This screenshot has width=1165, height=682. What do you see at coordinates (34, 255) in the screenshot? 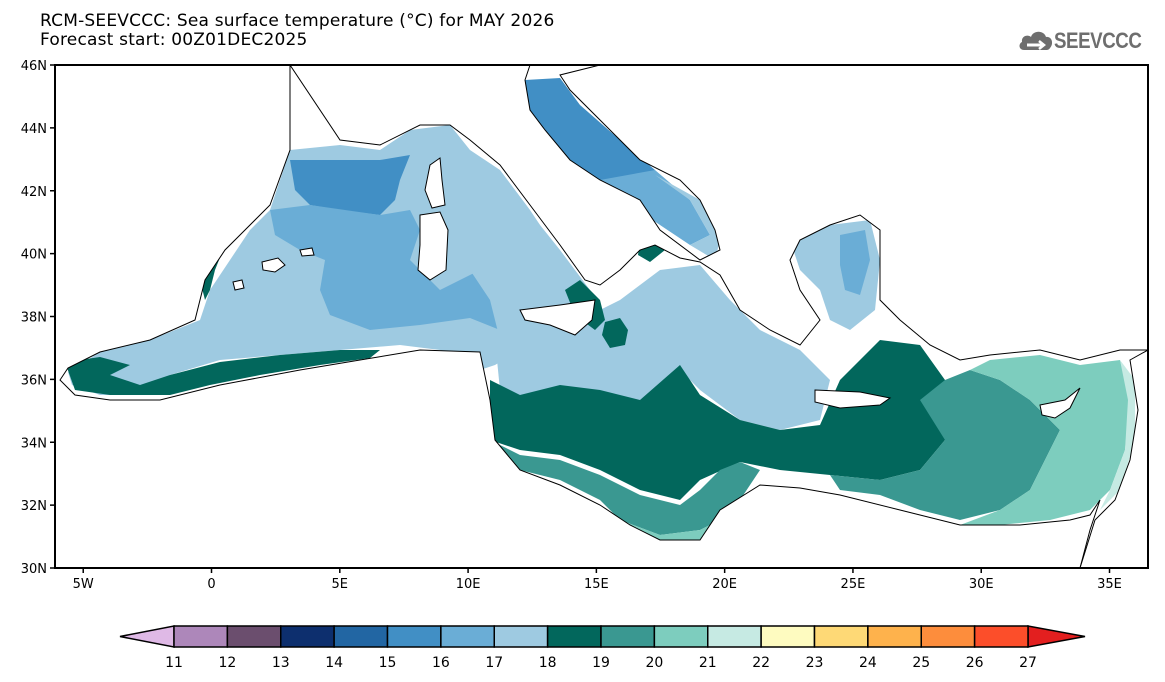
I see `y-tick-label: 40N` at bounding box center [34, 255].